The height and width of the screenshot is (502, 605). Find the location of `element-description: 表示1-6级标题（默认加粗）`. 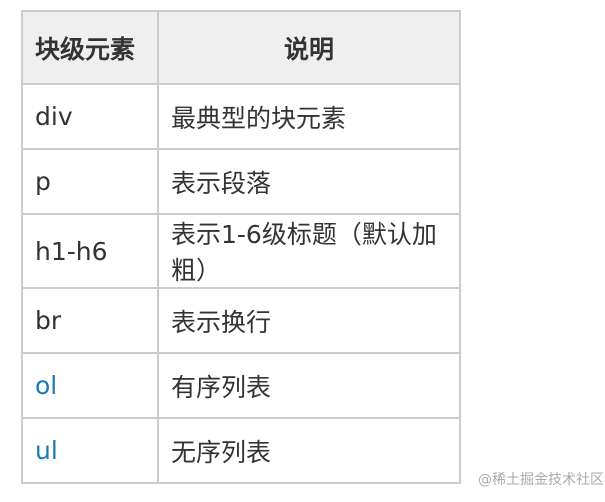

element-description: 表示1-6级标题（默认加粗） is located at coordinates (309, 251).